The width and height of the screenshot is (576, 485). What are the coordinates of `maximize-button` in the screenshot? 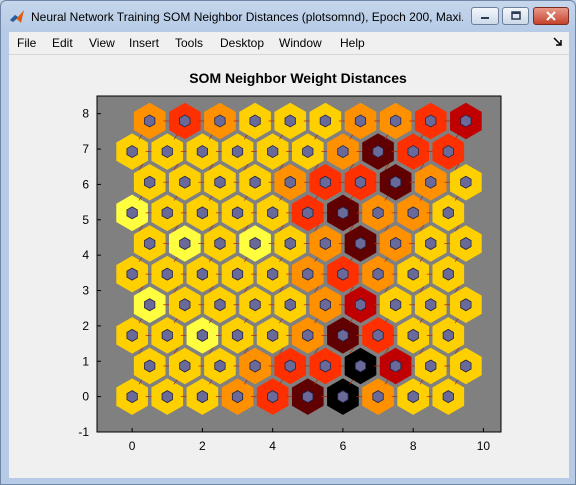 It's located at (515, 16).